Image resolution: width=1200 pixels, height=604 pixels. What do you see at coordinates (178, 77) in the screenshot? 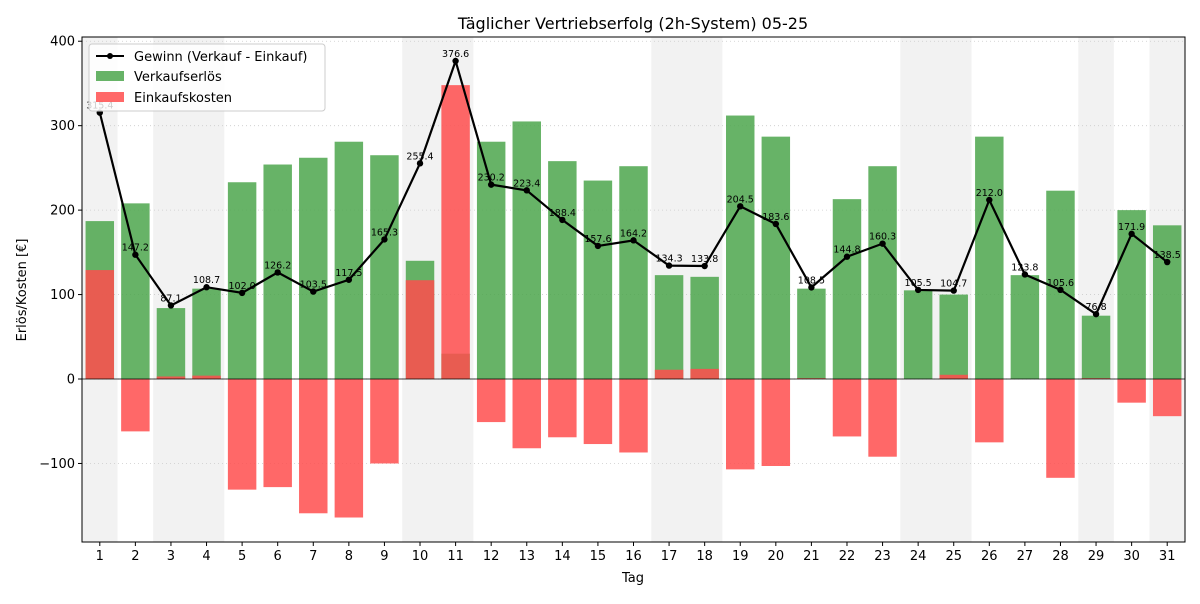
I see `legend-label-sales: Verkaufserlös` at bounding box center [178, 77].